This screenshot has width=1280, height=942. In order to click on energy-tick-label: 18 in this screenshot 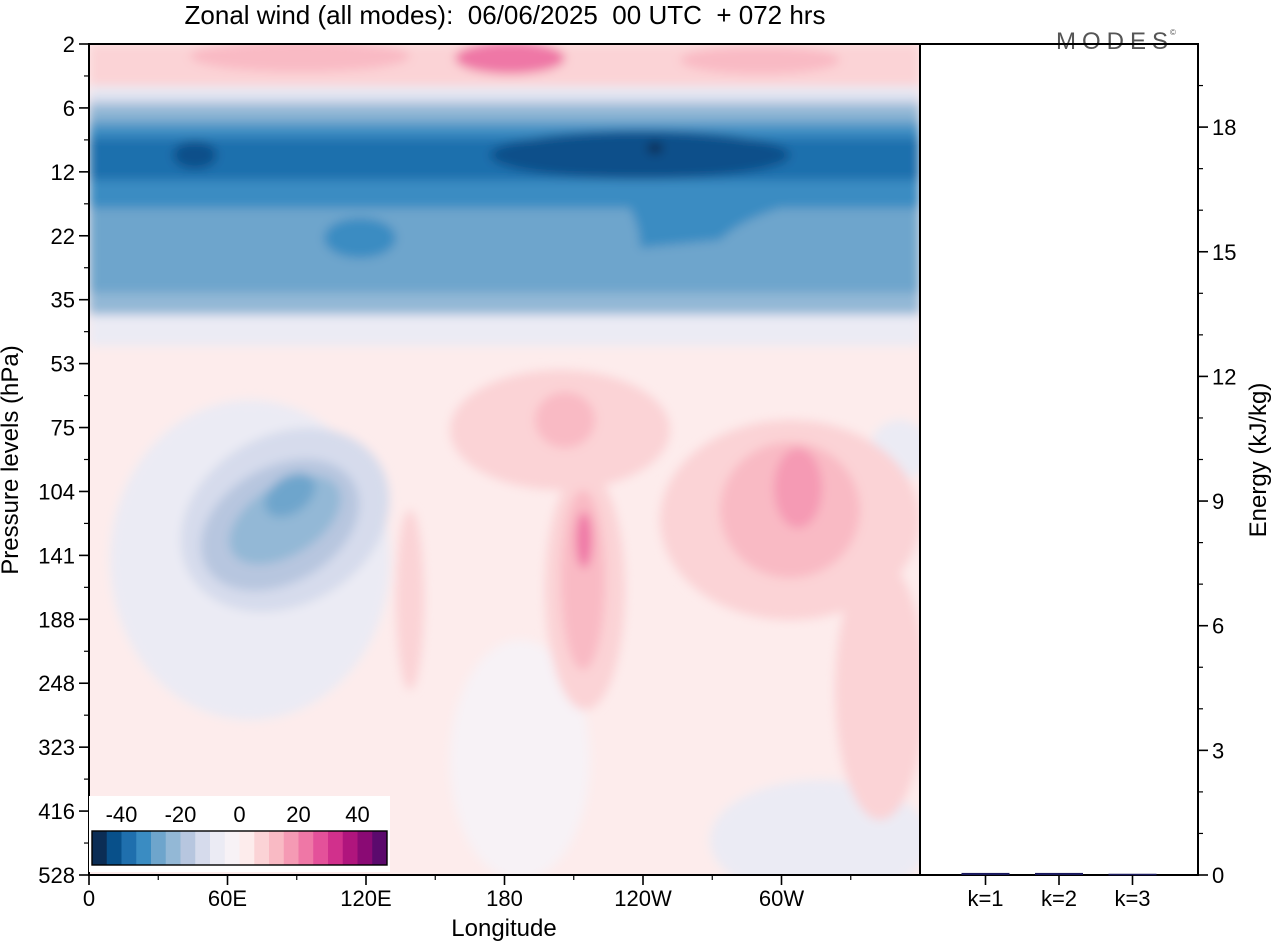, I will do `click(1224, 127)`.